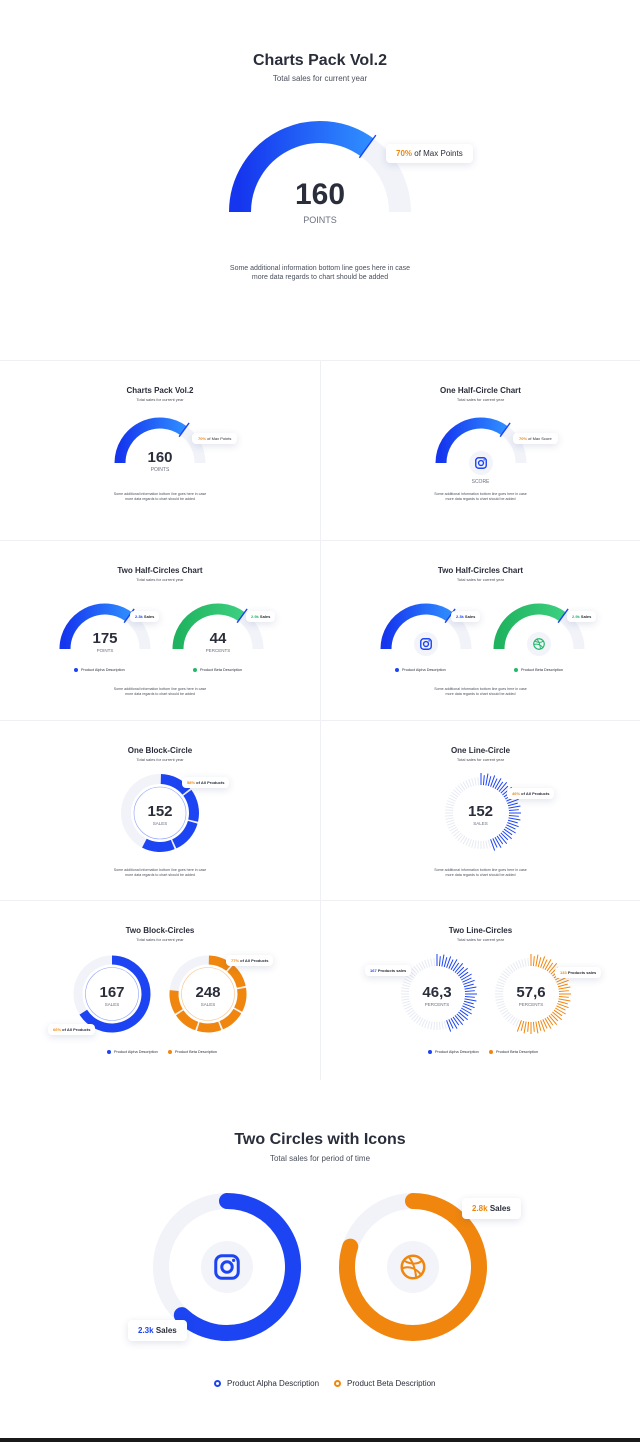  What do you see at coordinates (533, 994) in the screenshot?
I see `line-circle-beta` at bounding box center [533, 994].